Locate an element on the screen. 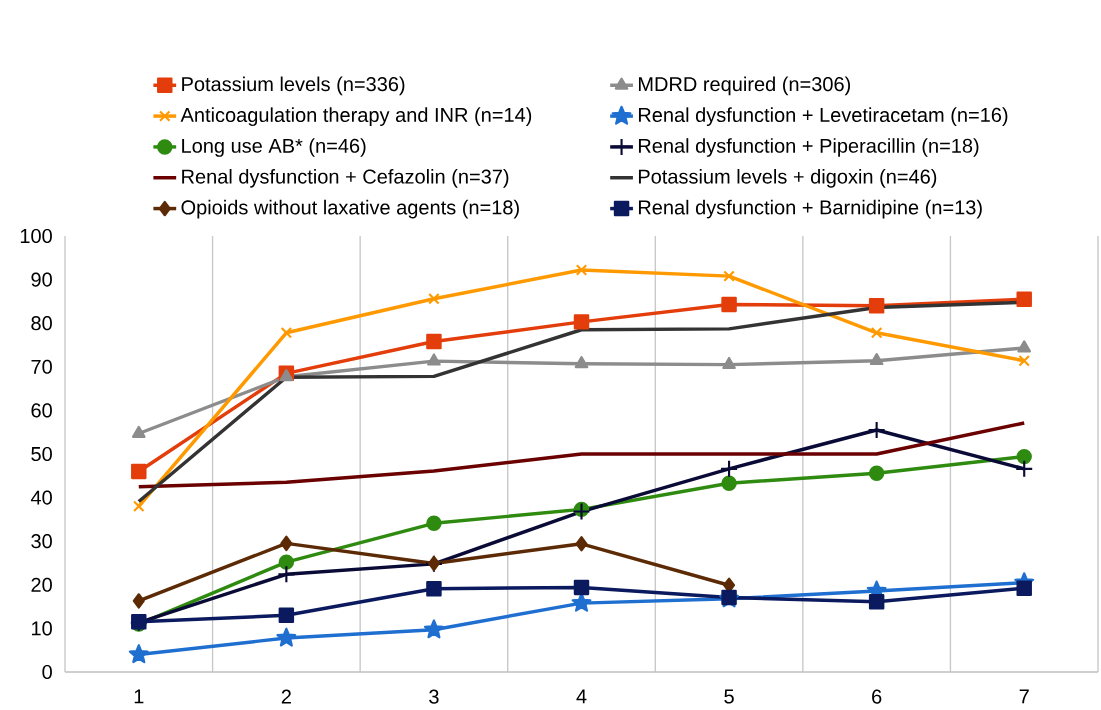 The width and height of the screenshot is (1101, 710). legend-label: MDRD required (n=306) is located at coordinates (744, 85).